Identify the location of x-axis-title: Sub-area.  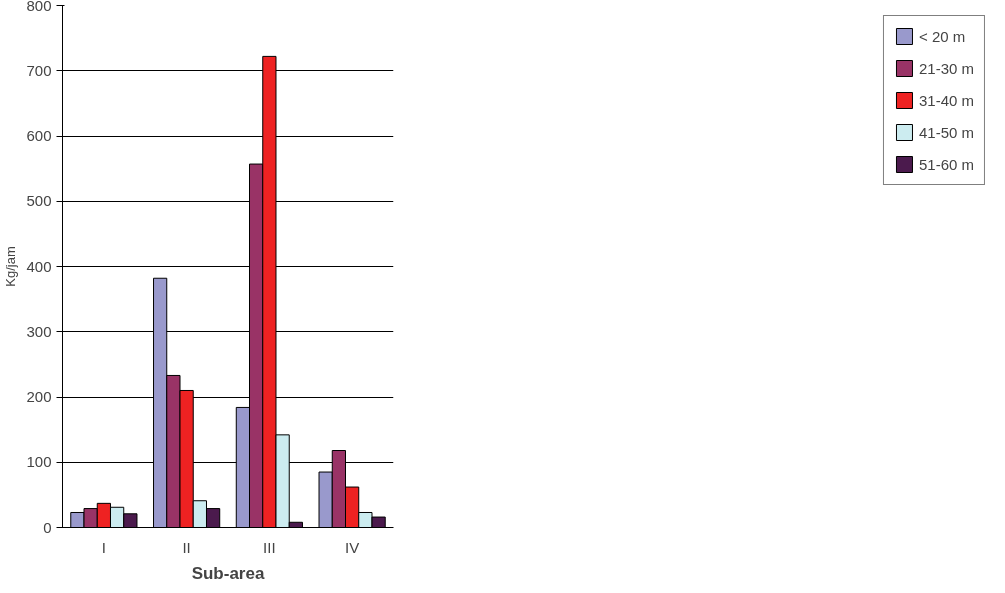
(228, 573).